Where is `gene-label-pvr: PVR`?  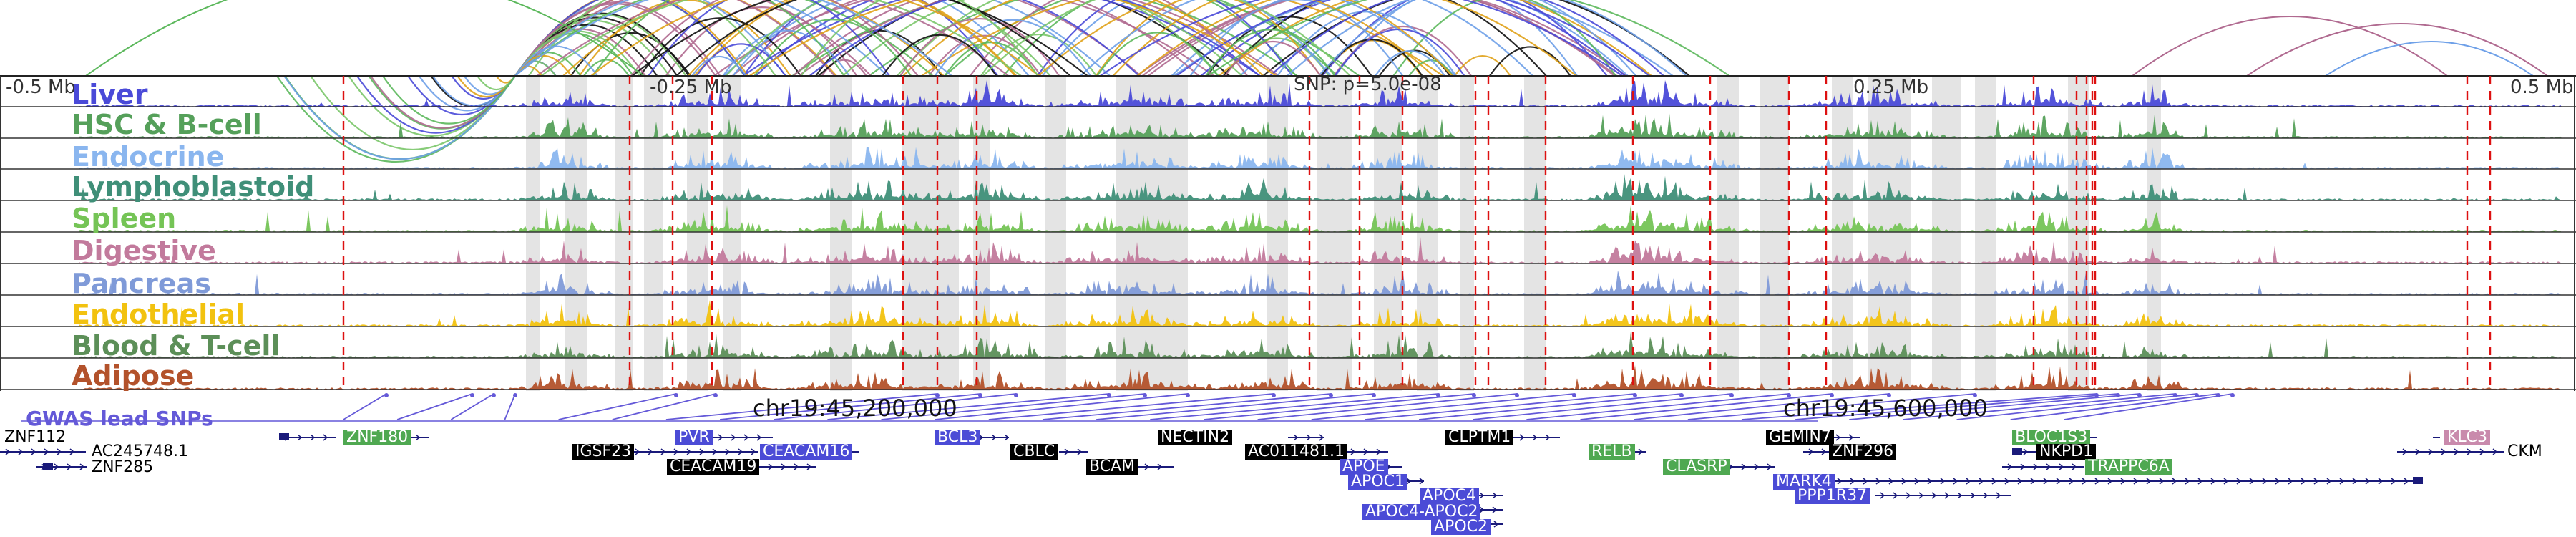
gene-label-pvr: PVR is located at coordinates (694, 437).